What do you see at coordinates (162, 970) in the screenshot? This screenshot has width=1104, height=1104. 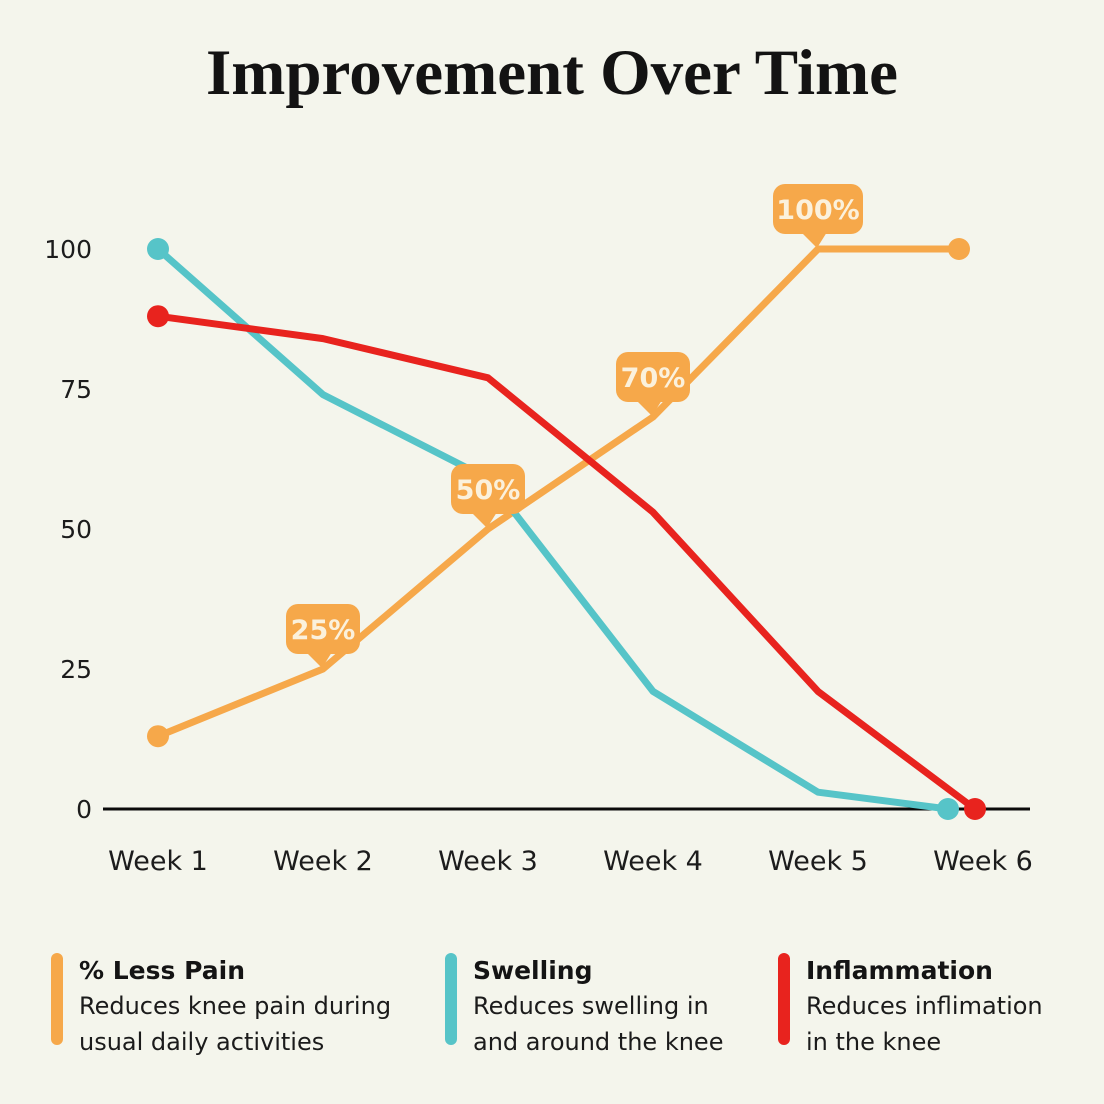 I see `legend-title-less-pain: % Less Pain` at bounding box center [162, 970].